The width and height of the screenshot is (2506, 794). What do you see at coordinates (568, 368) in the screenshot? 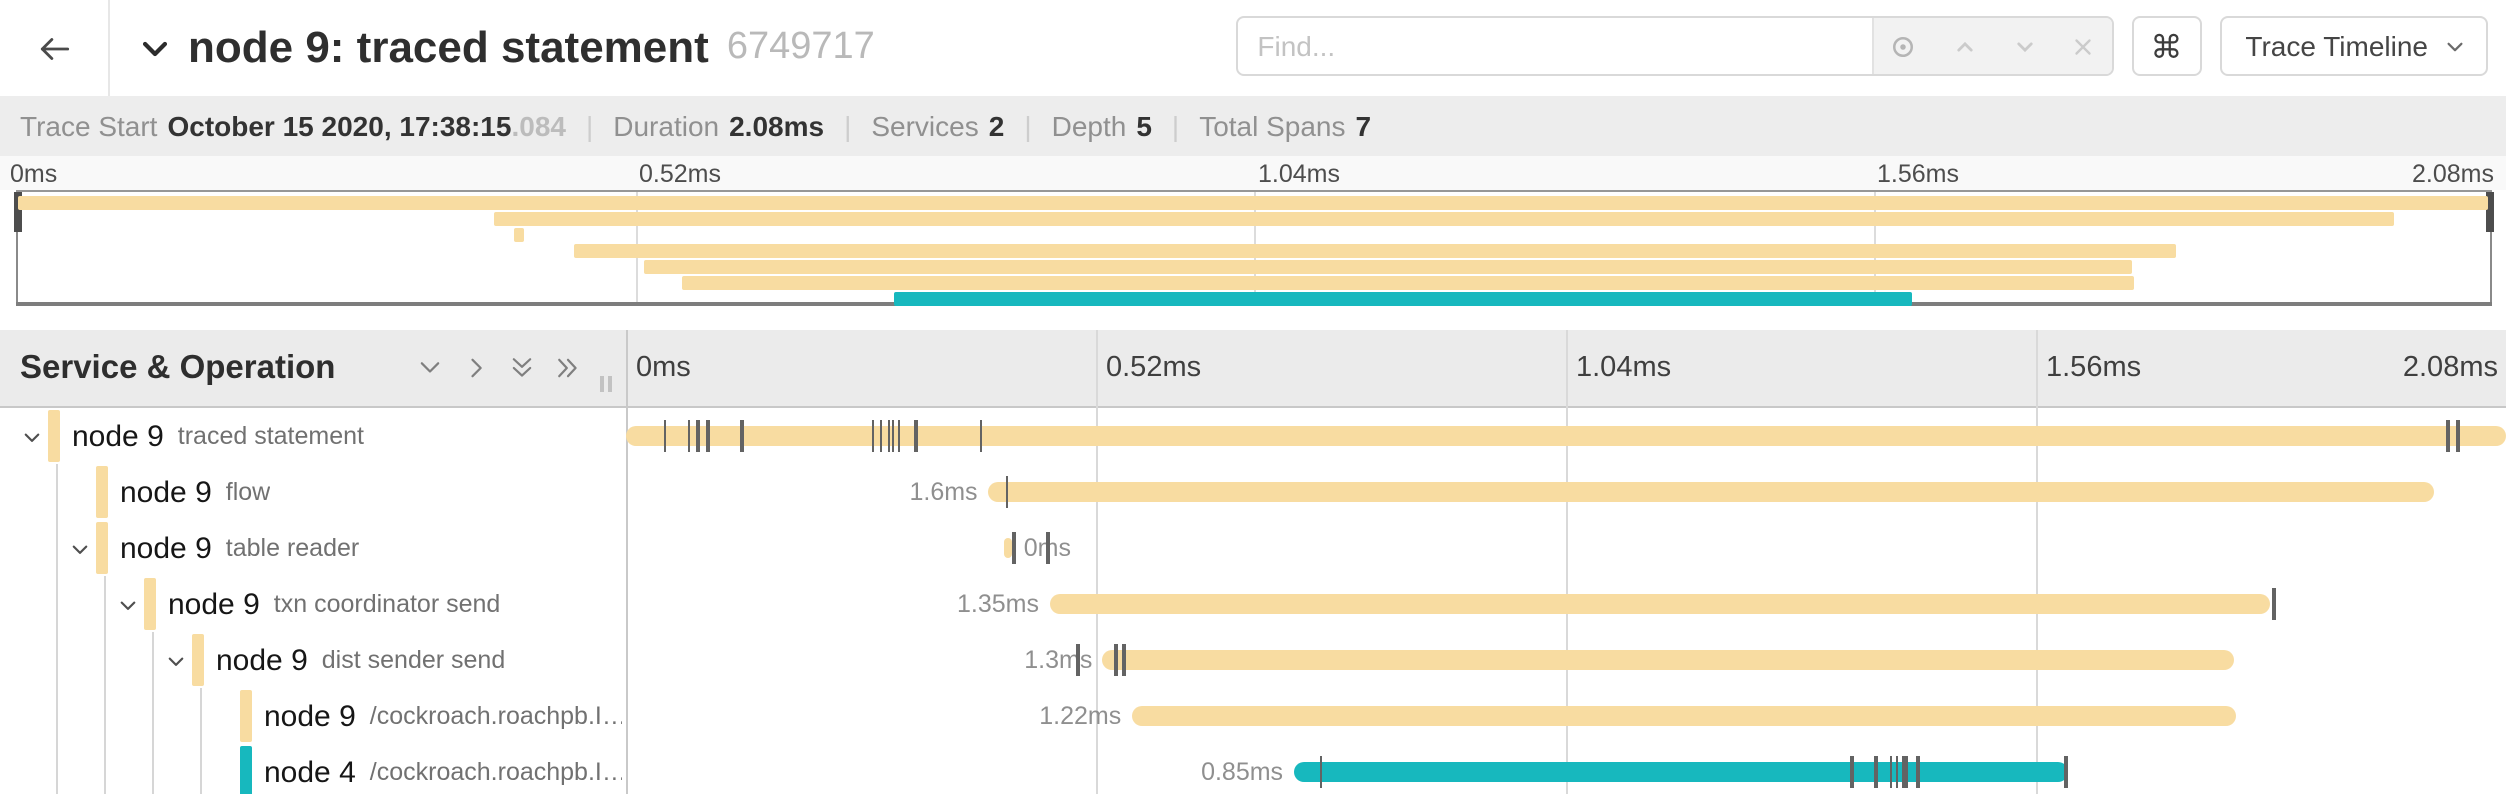
I see `expand-all-icon double-chevron-right-icon` at bounding box center [568, 368].